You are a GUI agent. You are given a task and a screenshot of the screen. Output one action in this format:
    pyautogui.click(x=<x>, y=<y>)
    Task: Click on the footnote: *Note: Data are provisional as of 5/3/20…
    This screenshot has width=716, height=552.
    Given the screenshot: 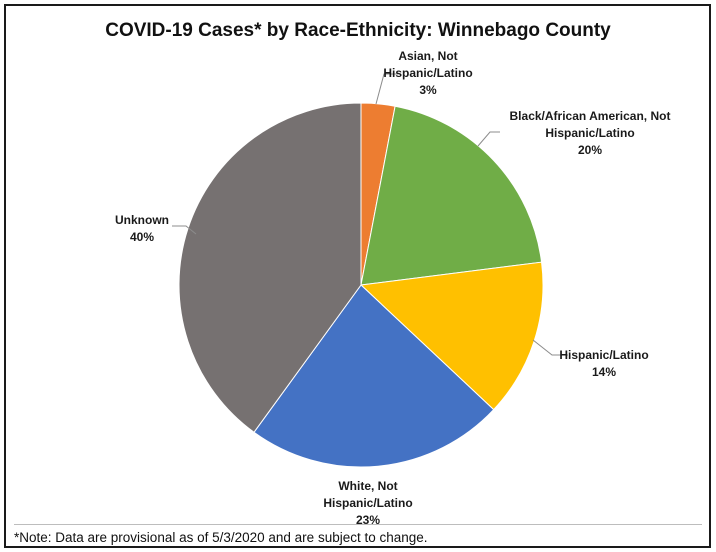 What is the action you would take?
    pyautogui.click(x=221, y=537)
    